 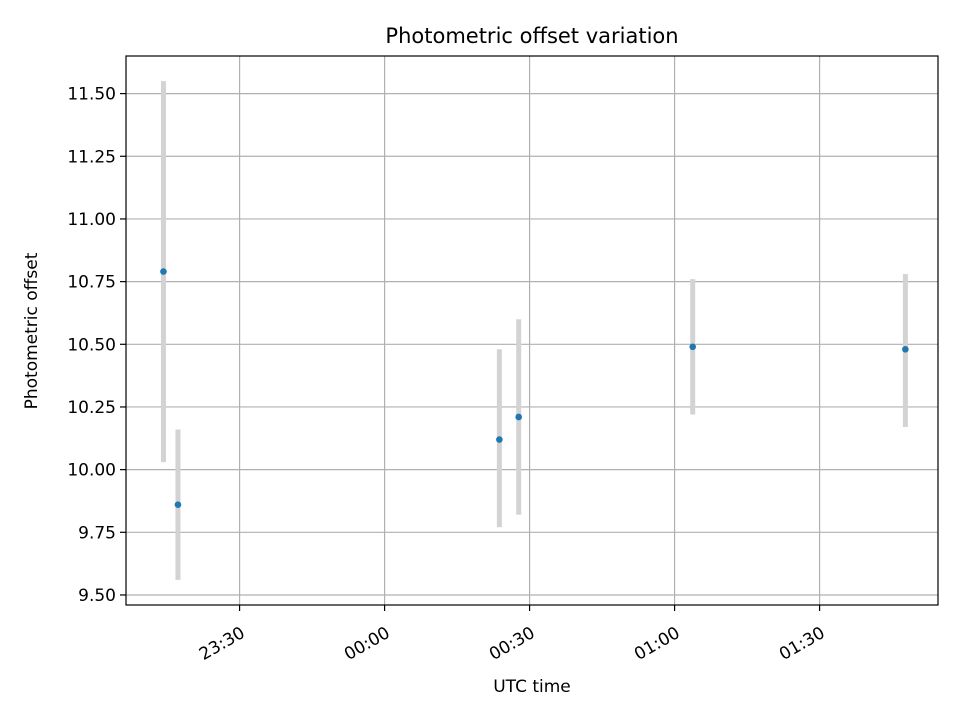 I want to click on y-tick-label: 10.00, so click(x=91, y=471).